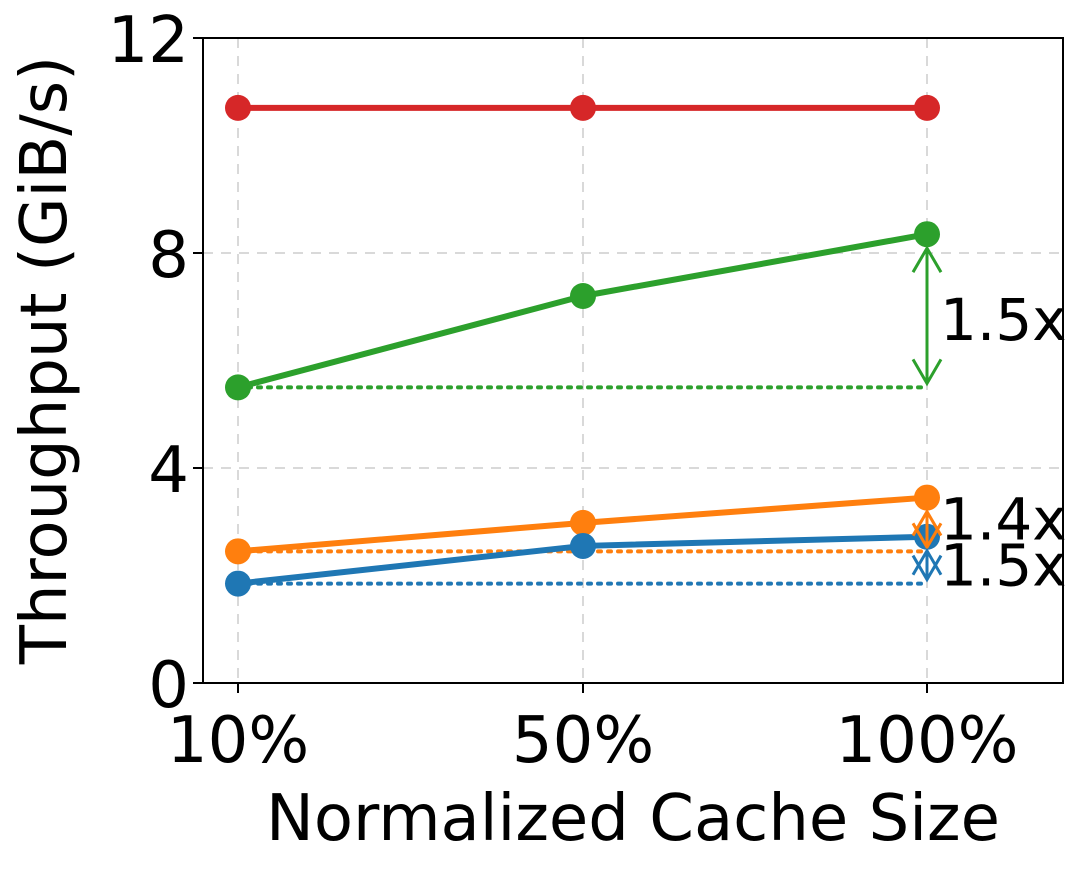 The height and width of the screenshot is (869, 1079). Describe the element at coordinates (1003, 320) in the screenshot. I see `green-ratio-label: 1.5x` at that location.